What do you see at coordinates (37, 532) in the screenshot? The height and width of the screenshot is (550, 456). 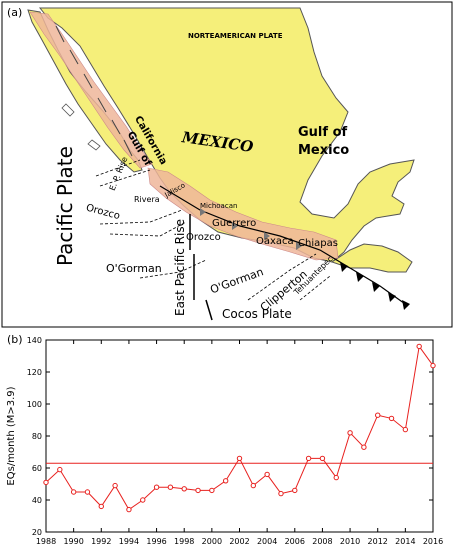 I see `y-tick-label: 20` at bounding box center [37, 532].